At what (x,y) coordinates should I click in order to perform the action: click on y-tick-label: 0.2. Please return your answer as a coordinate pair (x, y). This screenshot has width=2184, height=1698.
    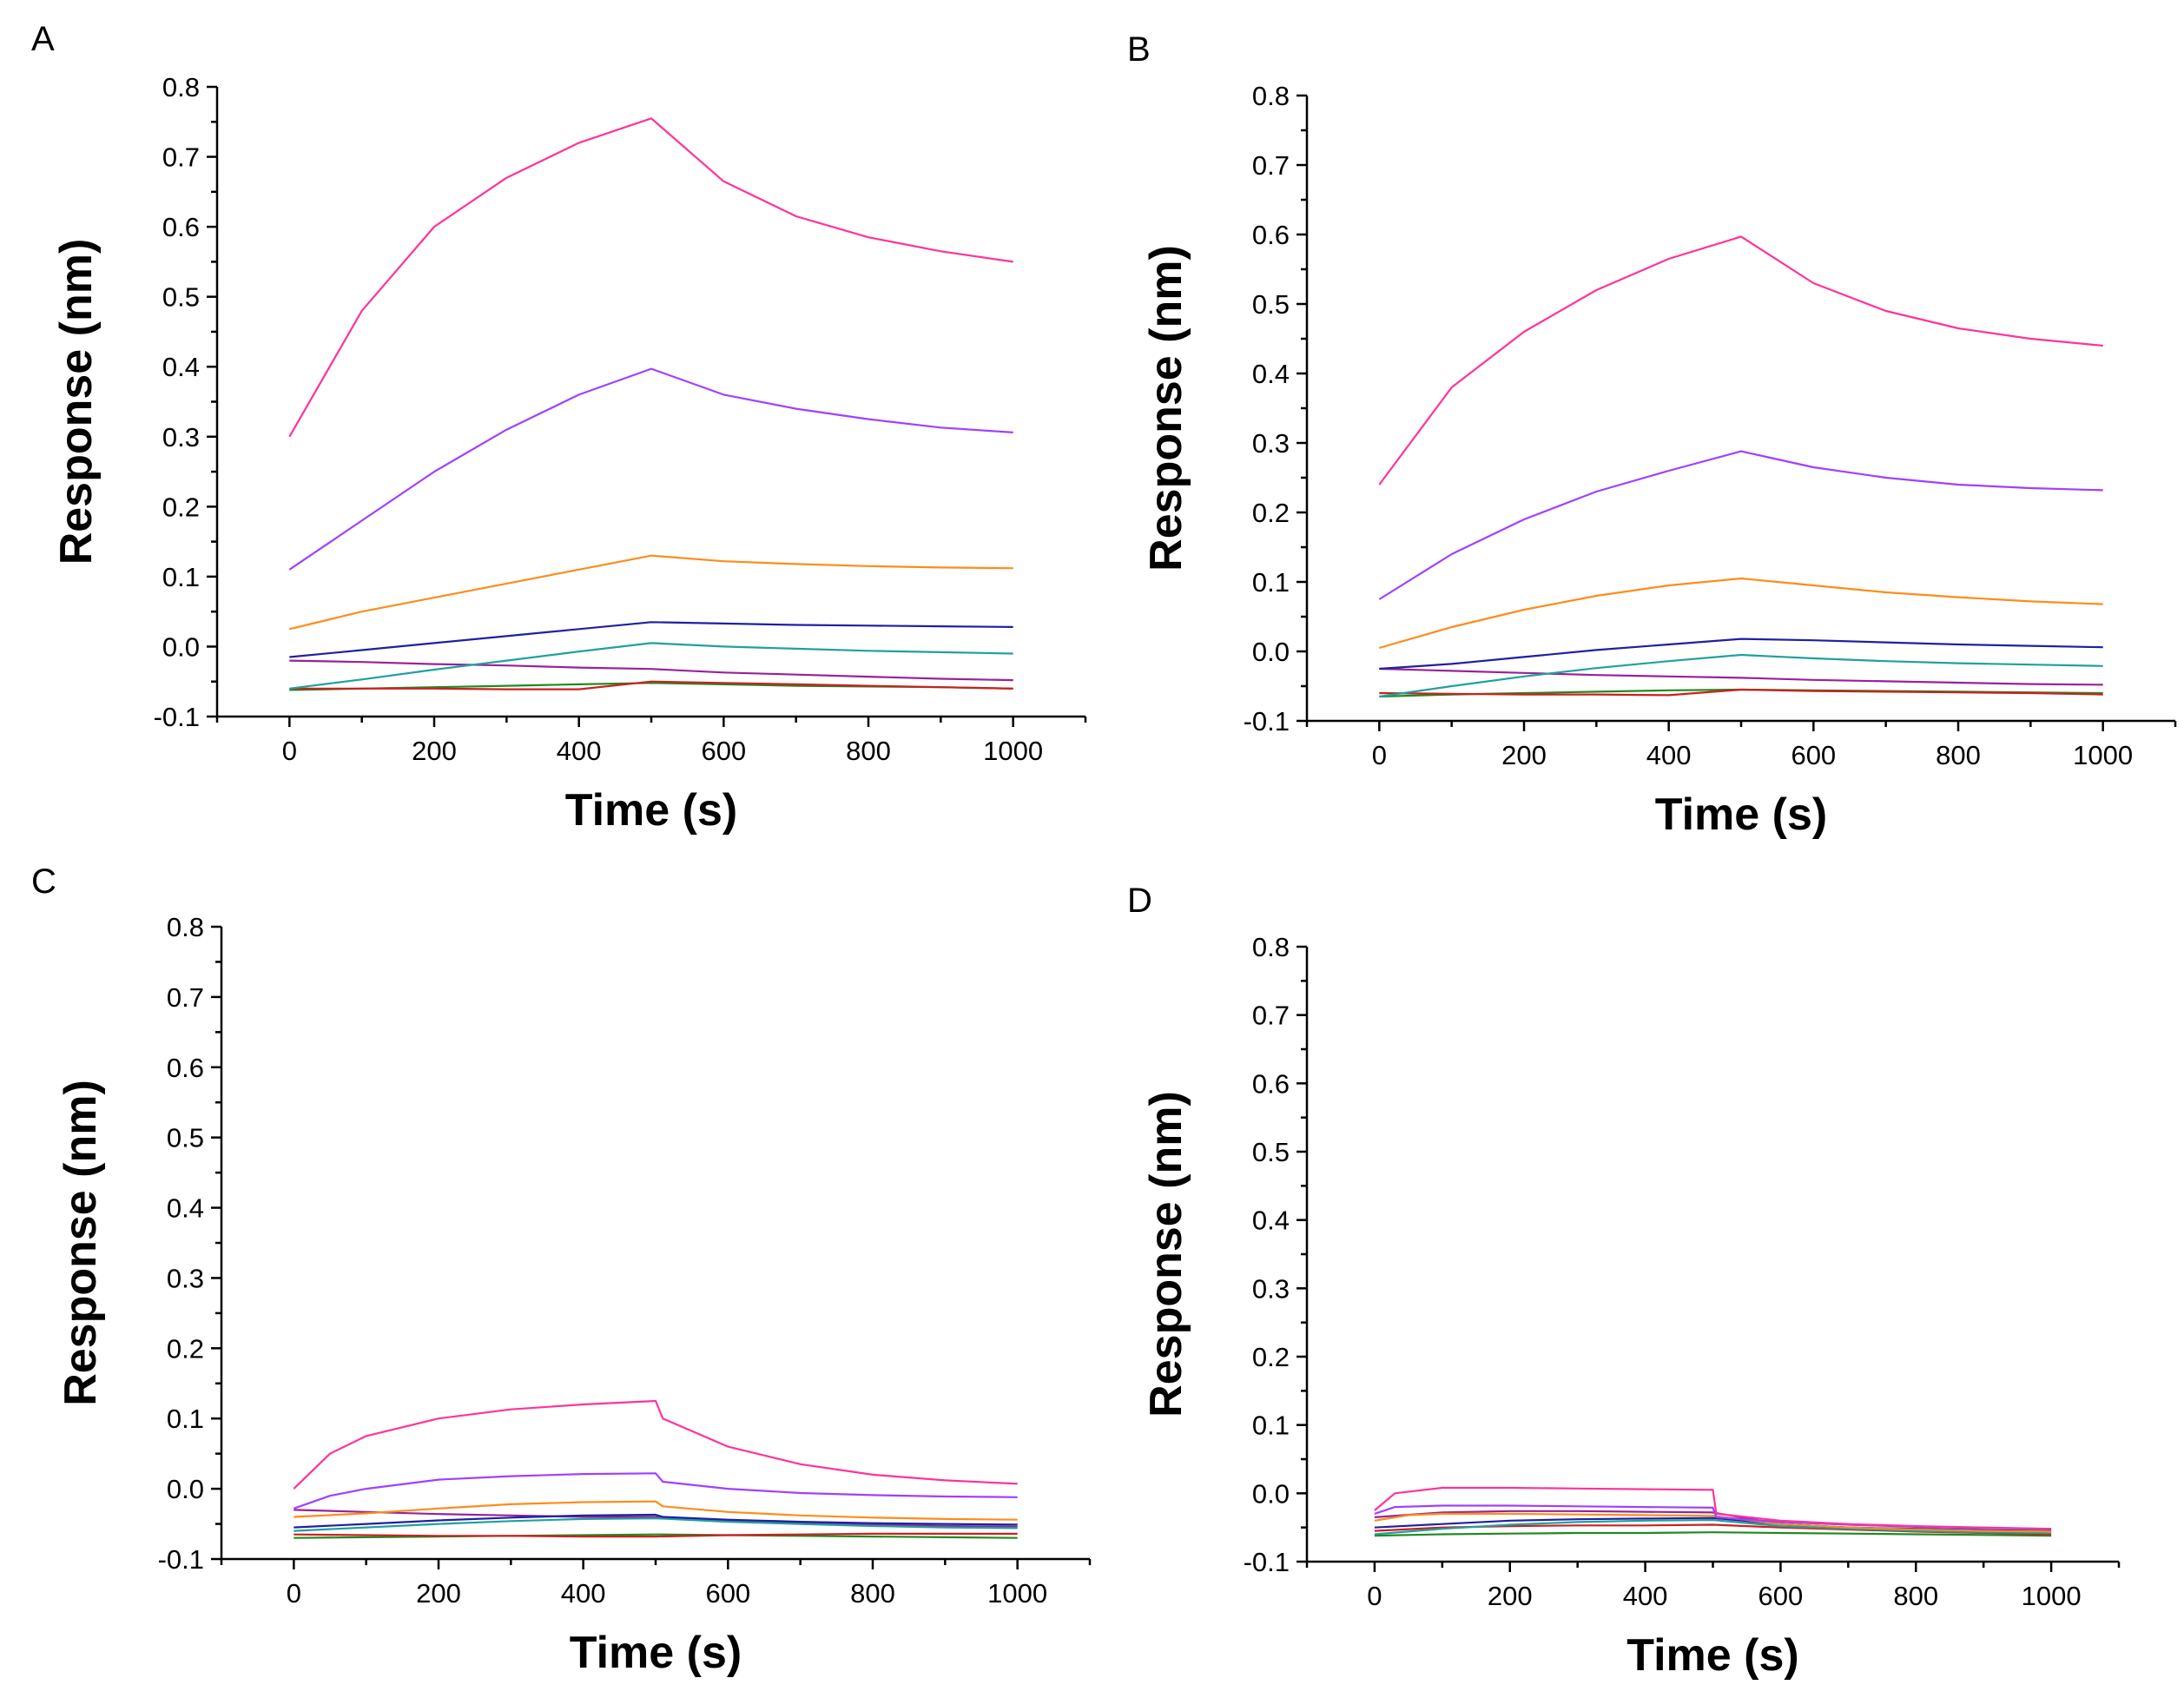
    Looking at the image, I should click on (185, 1348).